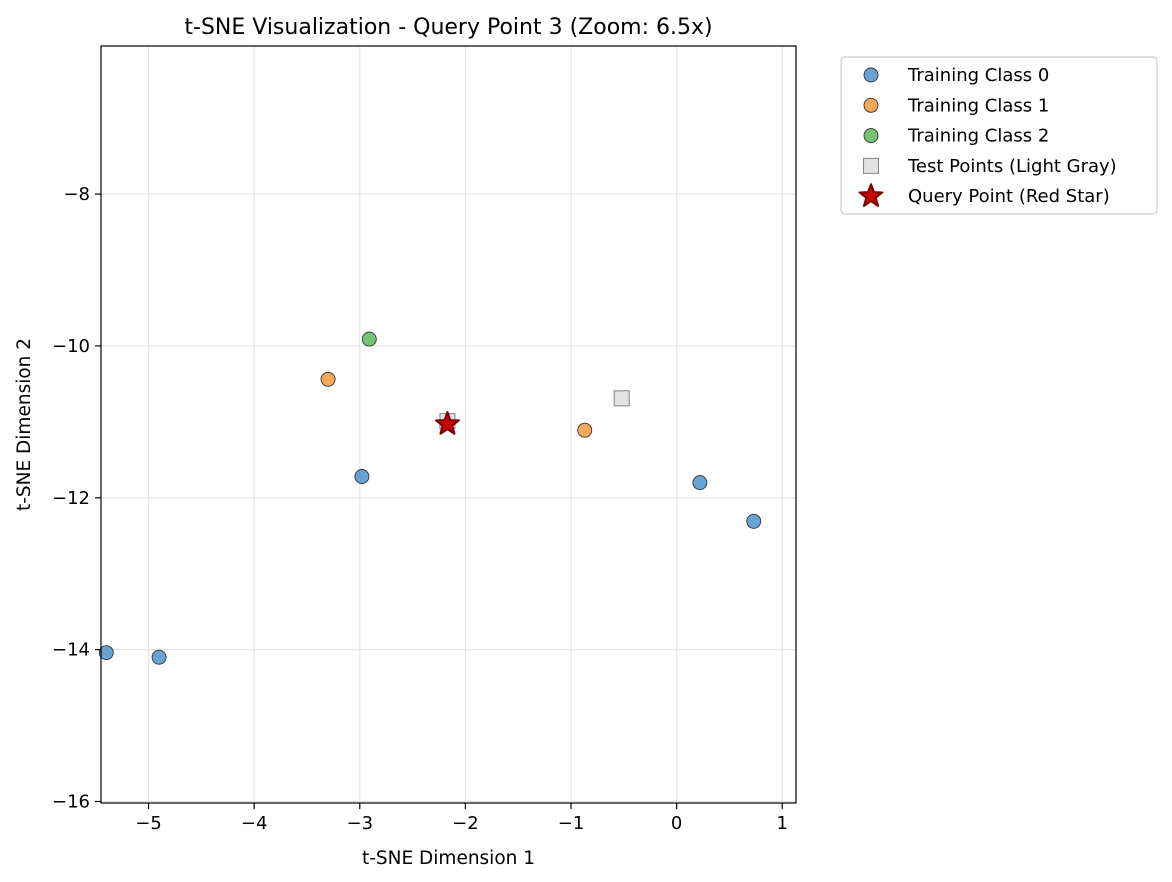 The height and width of the screenshot is (882, 1172). Describe the element at coordinates (76, 194) in the screenshot. I see `y-tick-label: −8` at that location.